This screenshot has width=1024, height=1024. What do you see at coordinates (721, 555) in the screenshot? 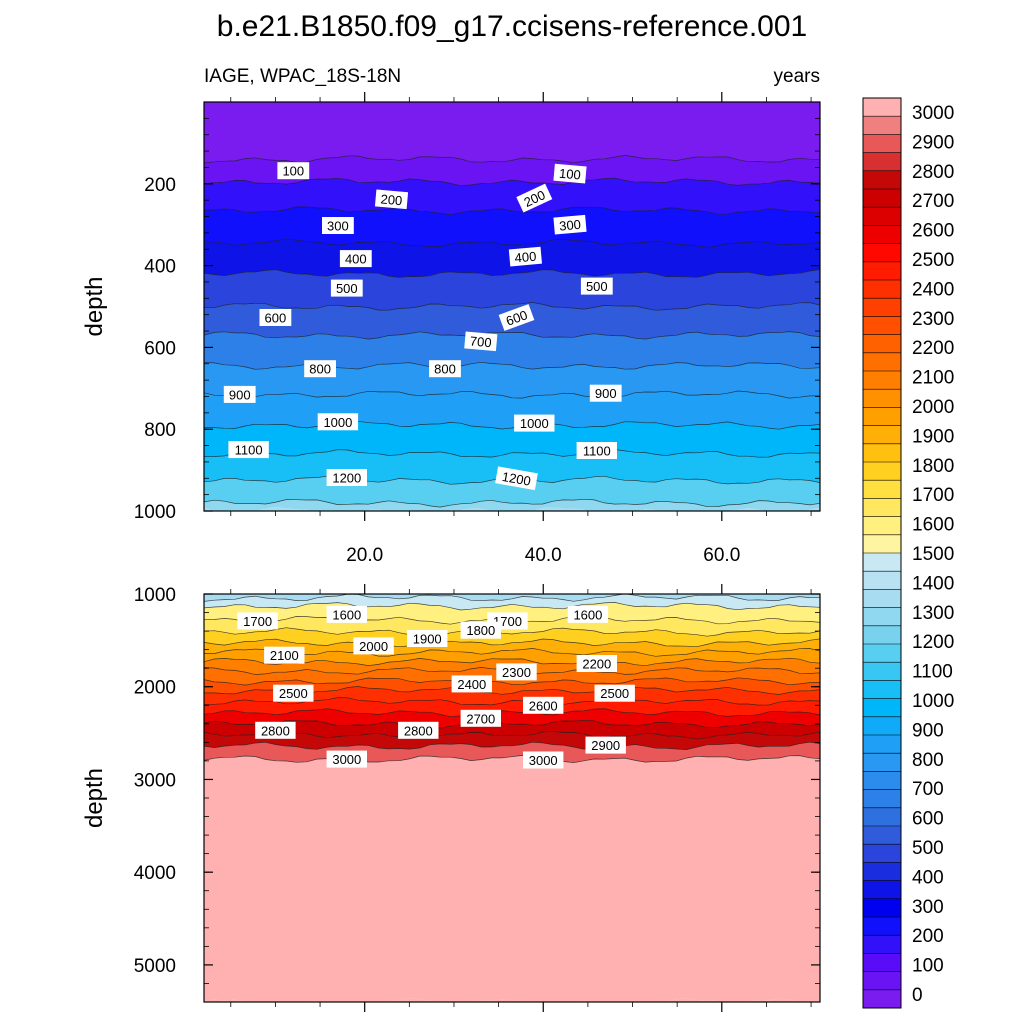
I see `x-tick-label: 60.0` at bounding box center [721, 555].